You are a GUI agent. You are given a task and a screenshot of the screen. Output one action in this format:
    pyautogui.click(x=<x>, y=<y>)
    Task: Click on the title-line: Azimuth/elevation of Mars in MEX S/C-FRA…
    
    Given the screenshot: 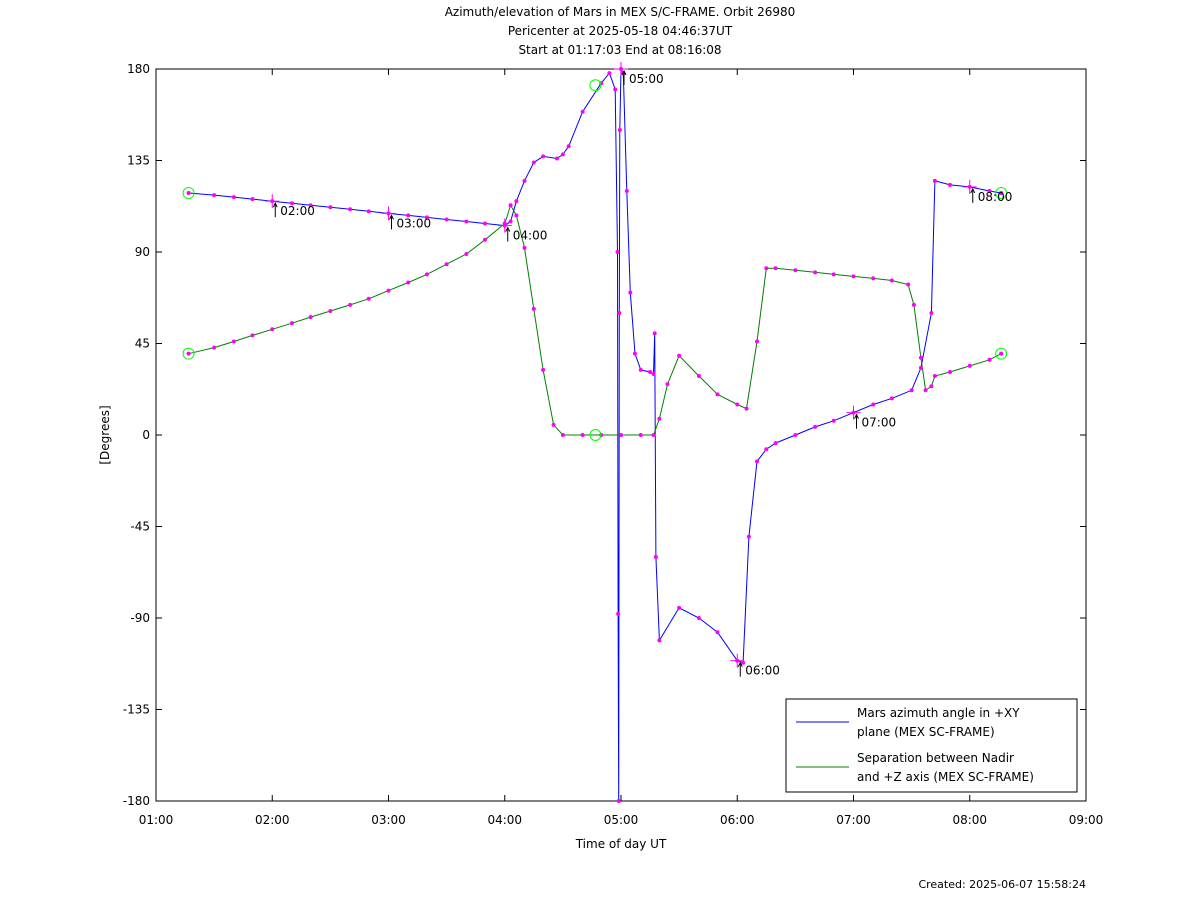 What is the action you would take?
    pyautogui.click(x=620, y=12)
    